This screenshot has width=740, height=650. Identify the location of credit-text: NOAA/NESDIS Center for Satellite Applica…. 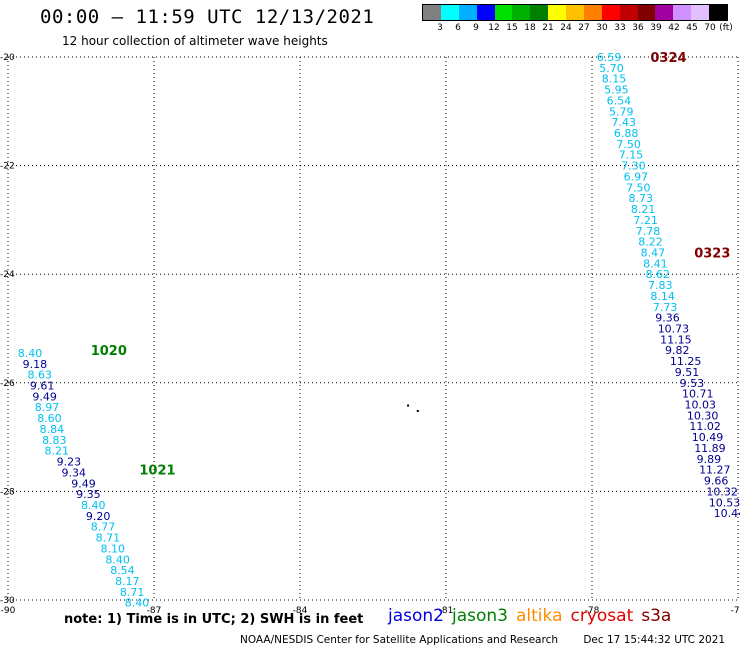
(399, 640).